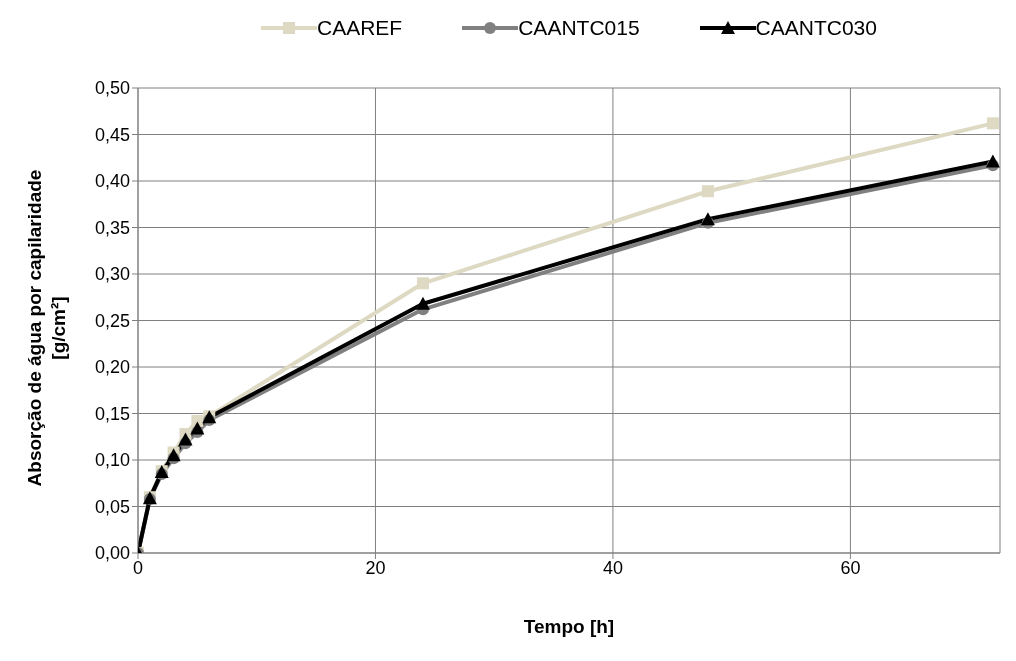  Describe the element at coordinates (569, 626) in the screenshot. I see `x-axis-title: Tempo [h]` at that location.